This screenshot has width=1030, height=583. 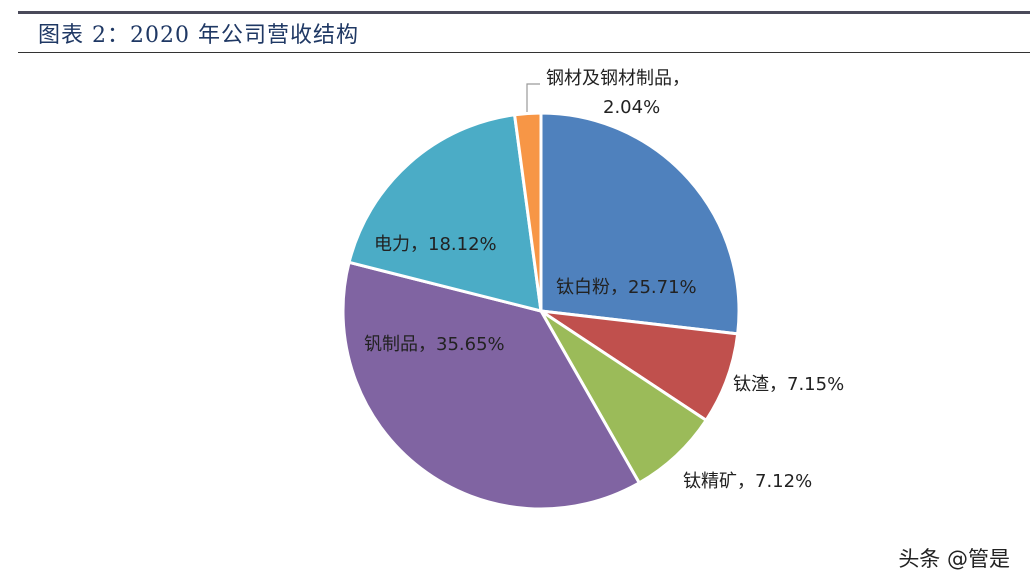 I want to click on slice-titanium-dioxide, so click(x=640, y=223).